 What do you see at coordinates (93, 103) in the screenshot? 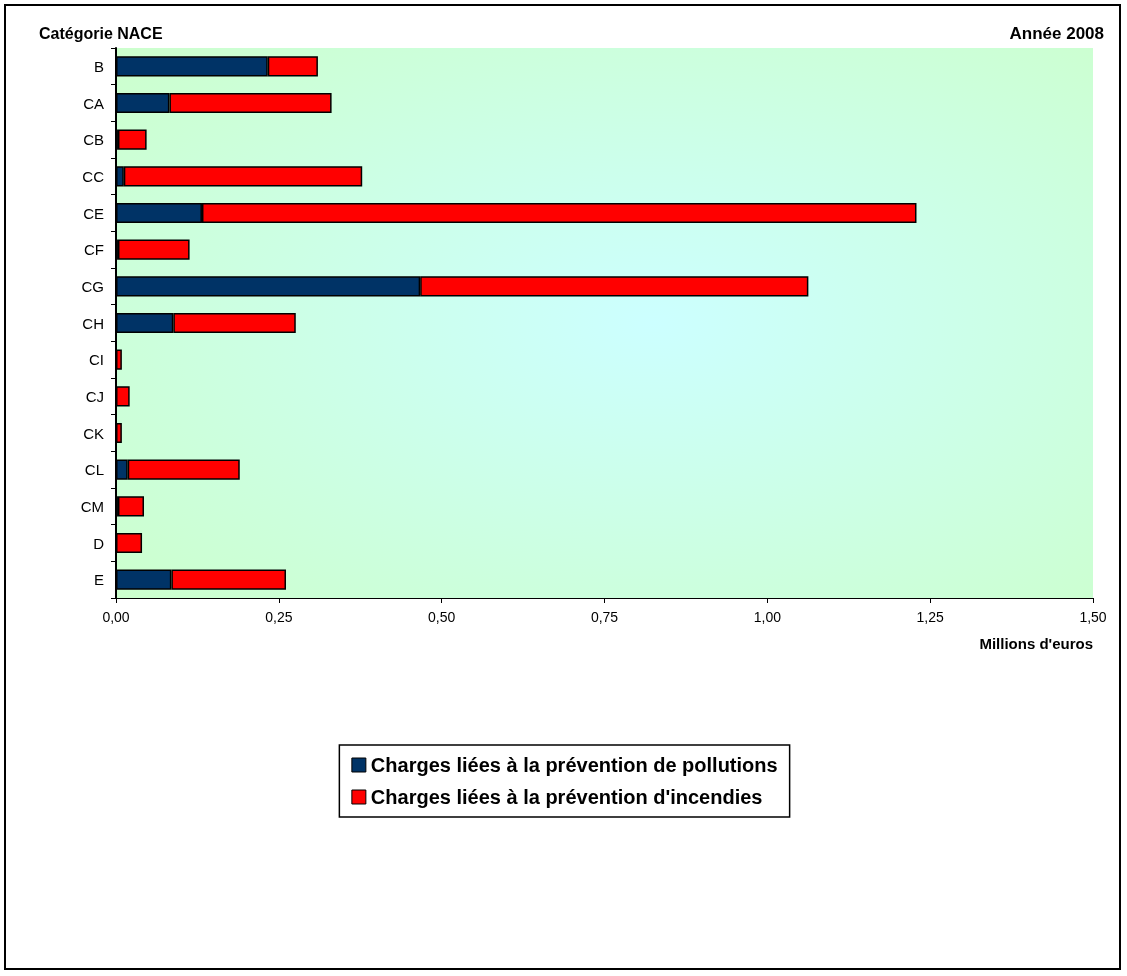
I see `y-tick-label: CA` at bounding box center [93, 103].